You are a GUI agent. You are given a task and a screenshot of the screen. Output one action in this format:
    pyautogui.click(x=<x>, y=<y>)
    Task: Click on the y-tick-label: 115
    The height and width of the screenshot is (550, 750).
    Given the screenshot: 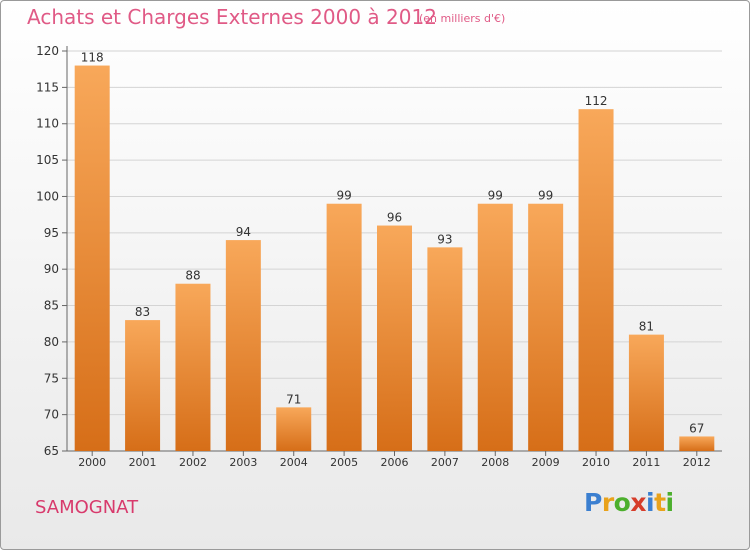 What is the action you would take?
    pyautogui.click(x=47, y=87)
    